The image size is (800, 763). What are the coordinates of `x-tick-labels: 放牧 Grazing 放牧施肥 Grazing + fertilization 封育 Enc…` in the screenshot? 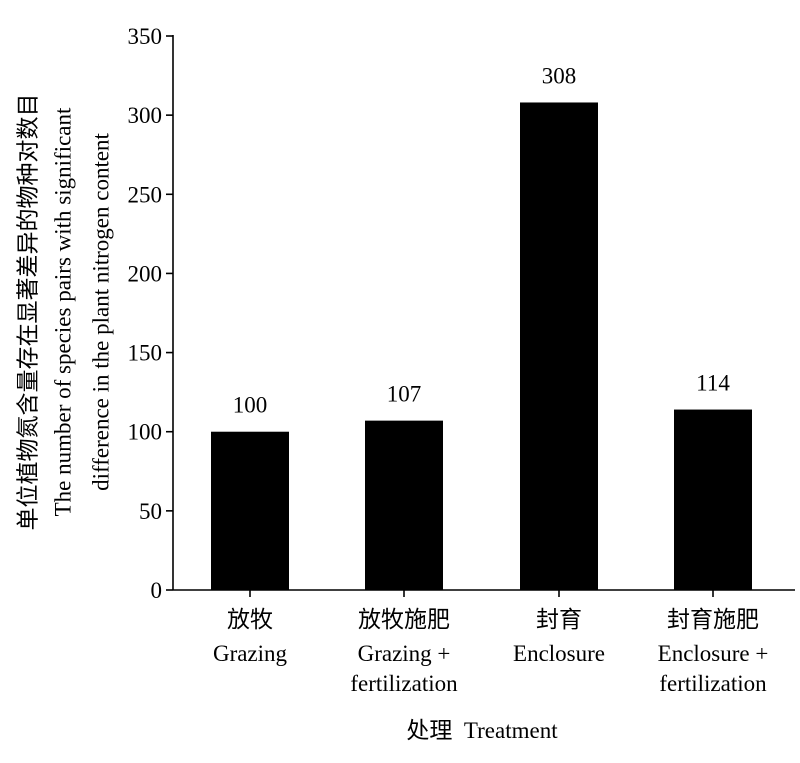 It's located at (490, 651).